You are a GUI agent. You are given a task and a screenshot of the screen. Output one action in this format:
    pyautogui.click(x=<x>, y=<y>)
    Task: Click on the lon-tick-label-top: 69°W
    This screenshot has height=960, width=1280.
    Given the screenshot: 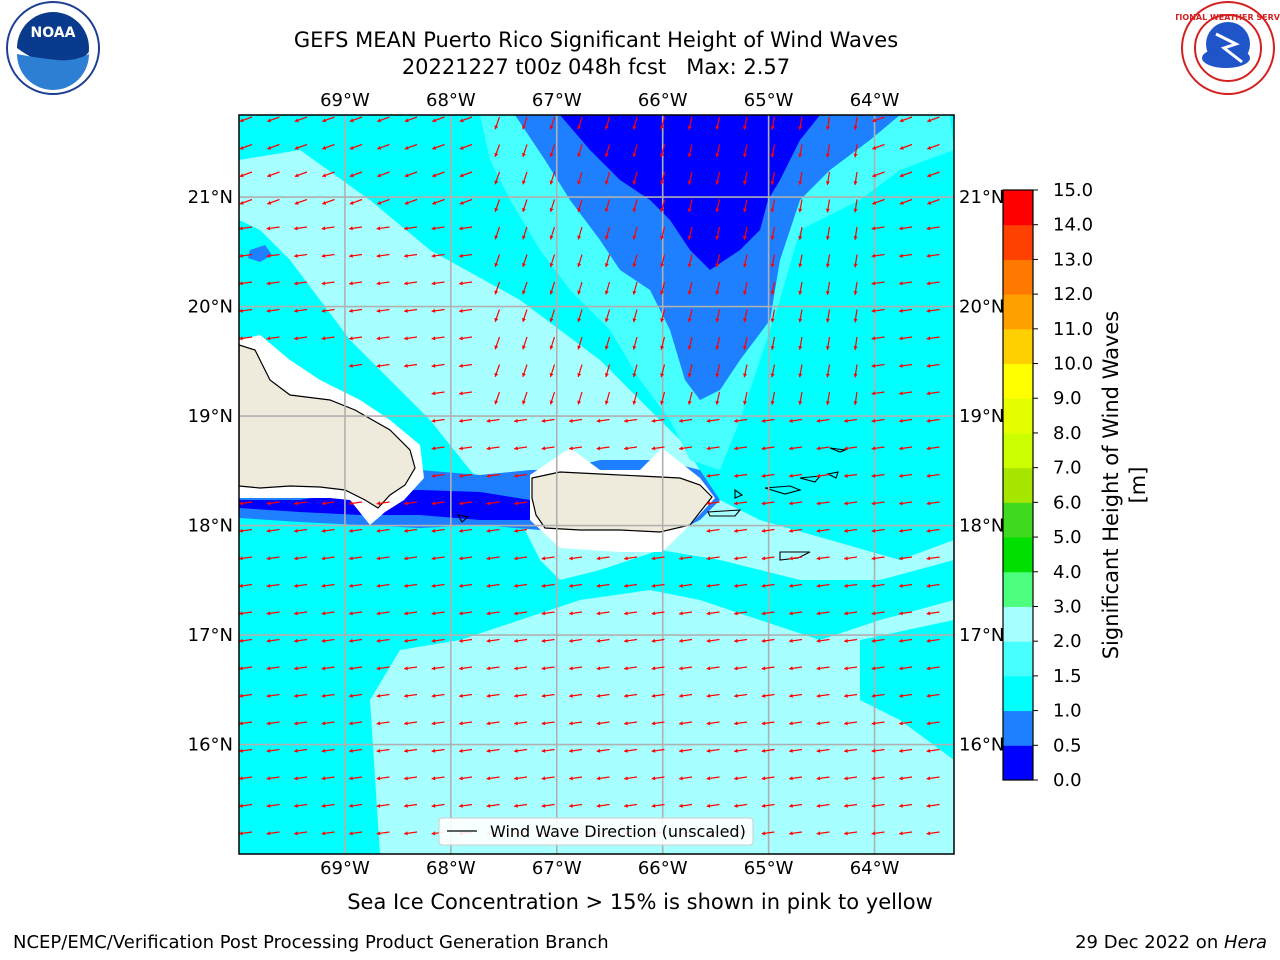 What is the action you would take?
    pyautogui.click(x=345, y=100)
    